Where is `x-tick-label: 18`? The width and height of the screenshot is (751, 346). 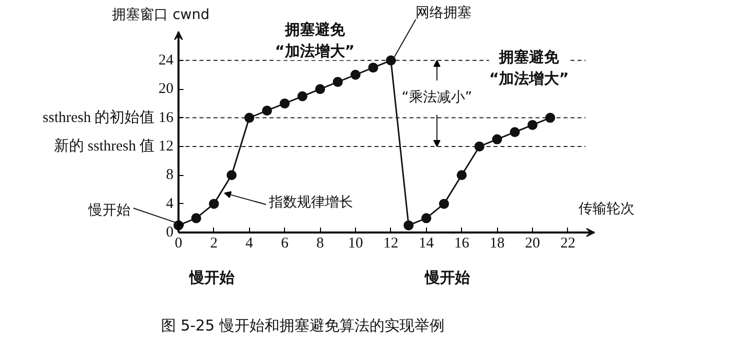
x-tick-label: 18 is located at coordinates (497, 244).